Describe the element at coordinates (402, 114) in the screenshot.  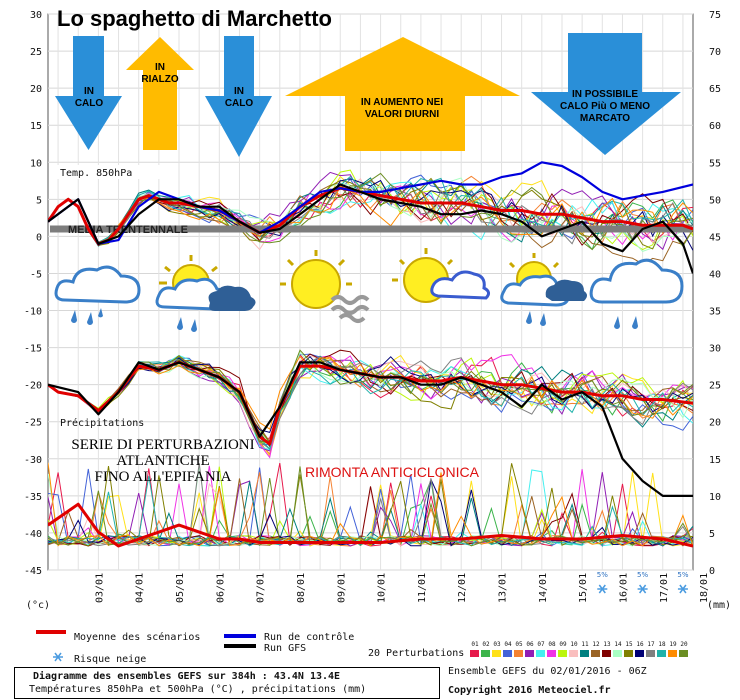
I see `annotation-line: VALORI DIURNI` at that location.